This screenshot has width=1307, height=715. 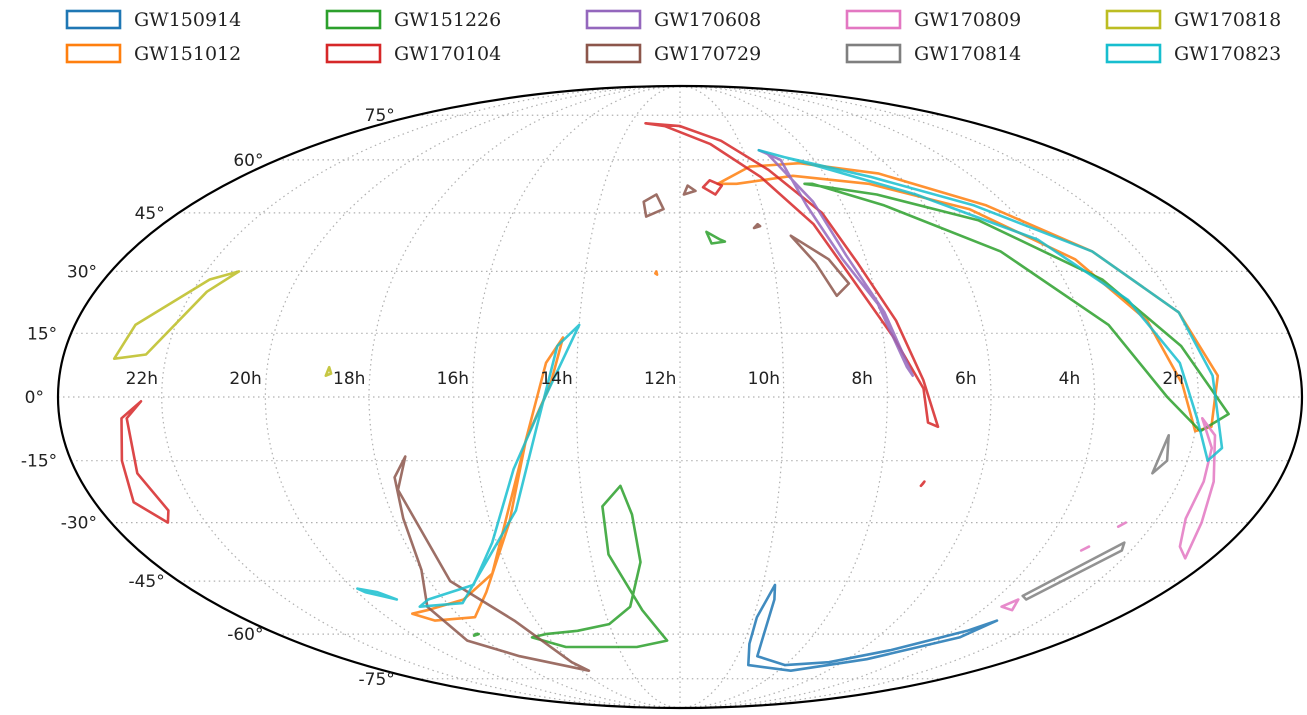 I want to click on legend-label: GW170809, so click(x=967, y=20).